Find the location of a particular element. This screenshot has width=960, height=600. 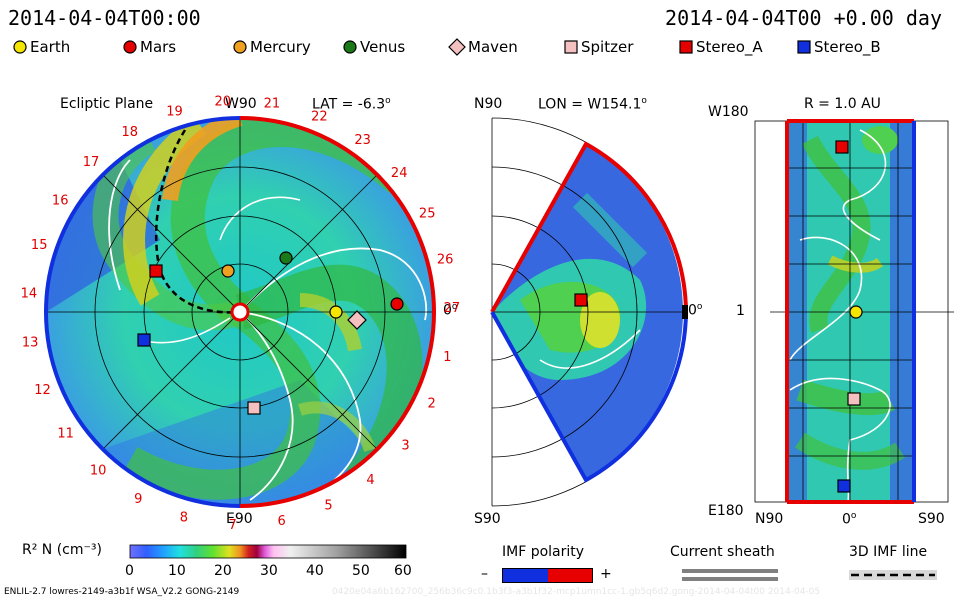

maven-diamond-icon is located at coordinates (457, 47).